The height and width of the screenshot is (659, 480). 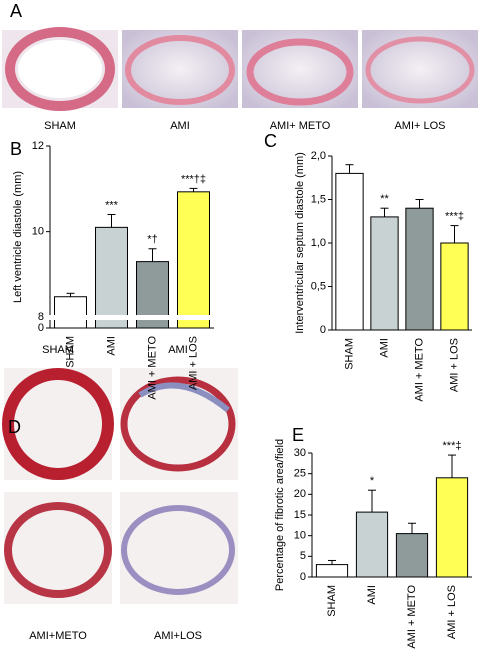 I want to click on y-tick-label: 20, so click(x=300, y=494).